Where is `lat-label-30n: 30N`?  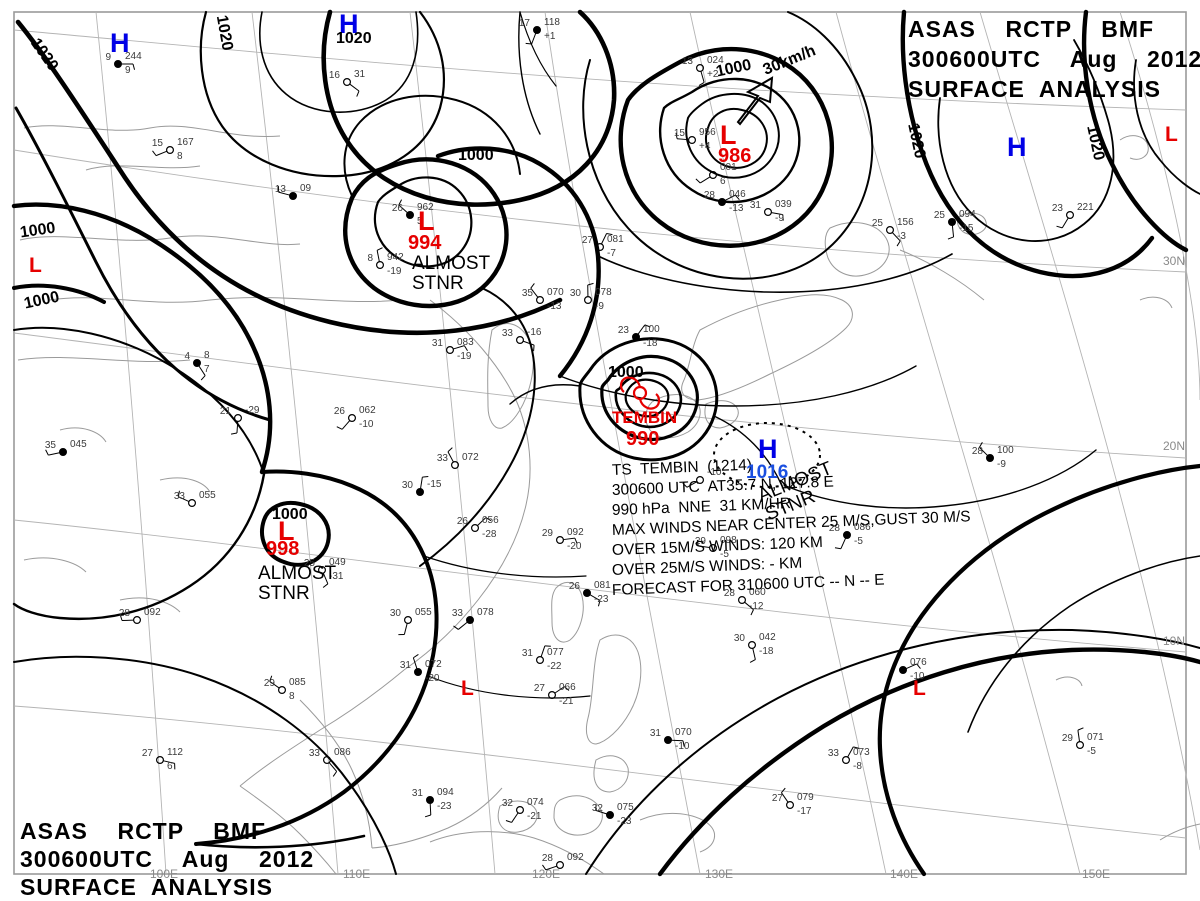
lat-label-30n: 30N is located at coordinates (1174, 261).